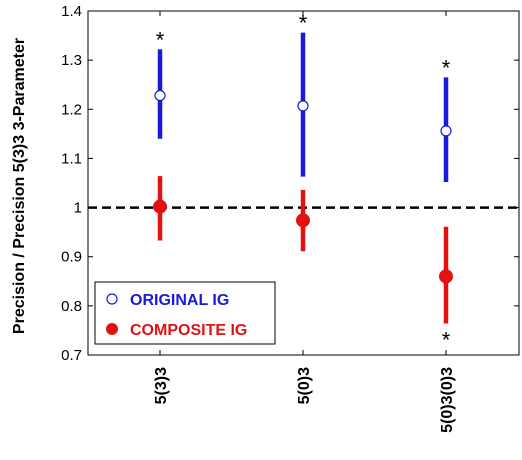 Image resolution: width=522 pixels, height=460 pixels. What do you see at coordinates (71, 257) in the screenshot?
I see `y-tick-label: 0.9` at bounding box center [71, 257].